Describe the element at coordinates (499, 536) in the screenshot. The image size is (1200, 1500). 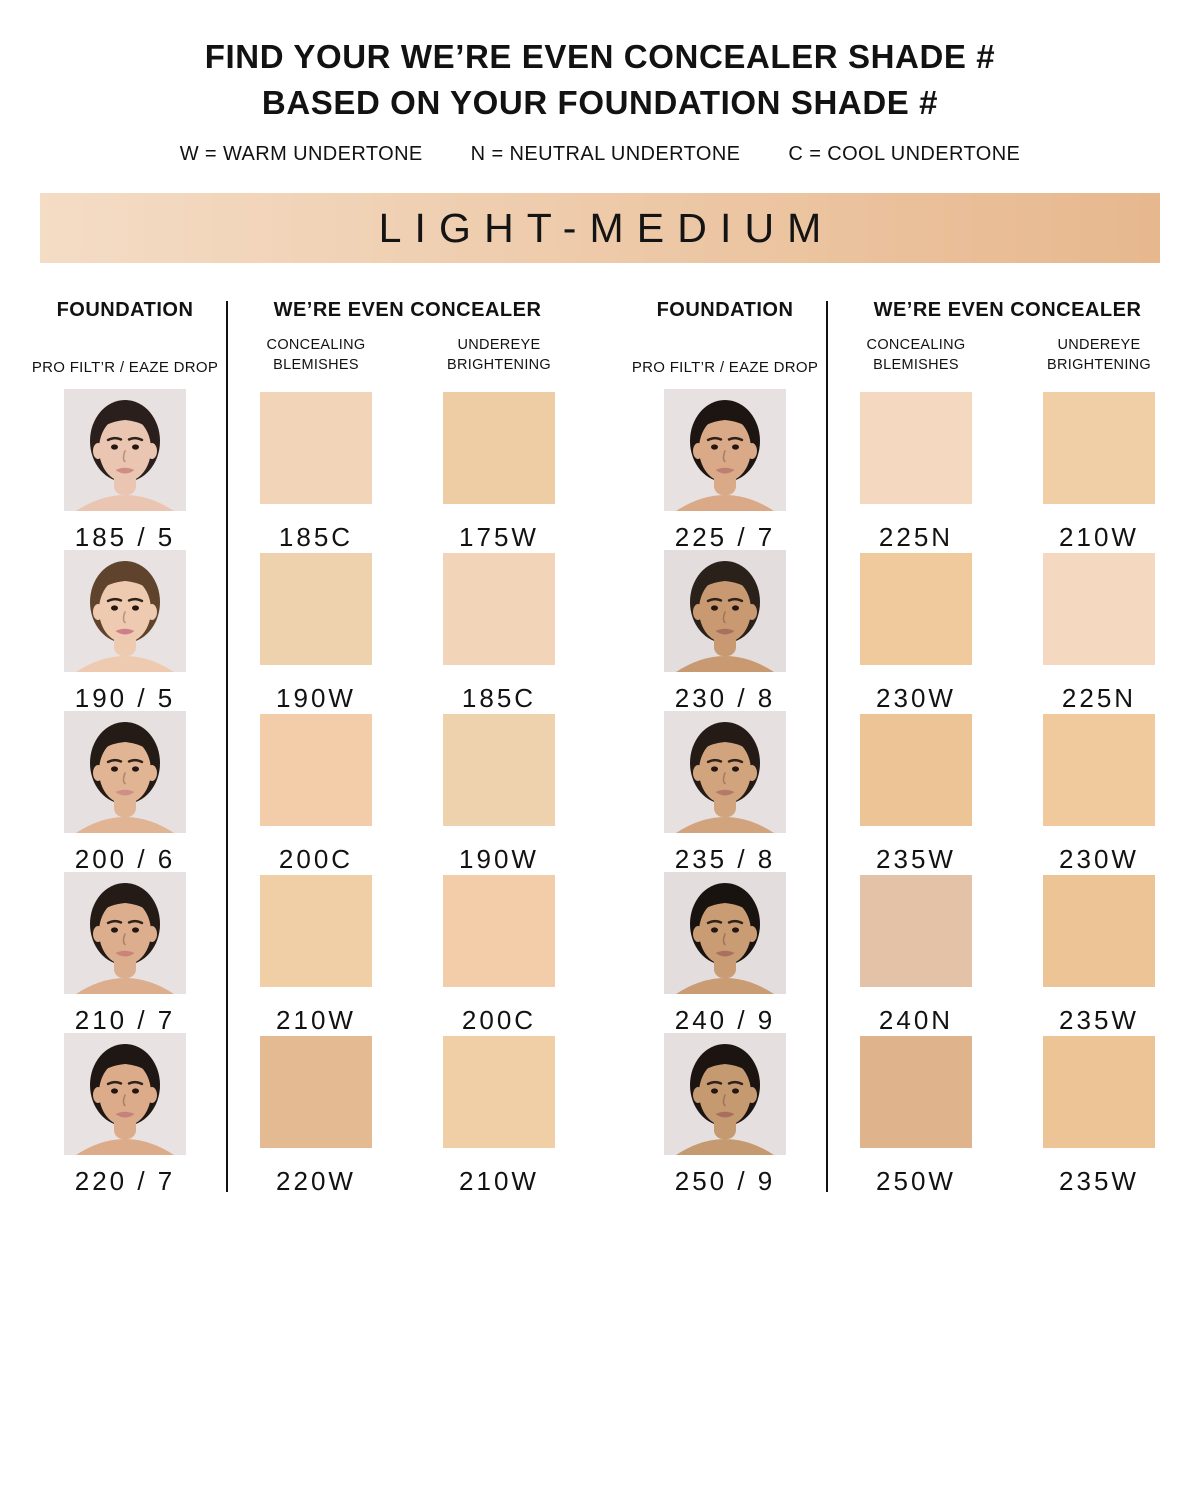
I see `undereye-shade-label: 175W` at that location.